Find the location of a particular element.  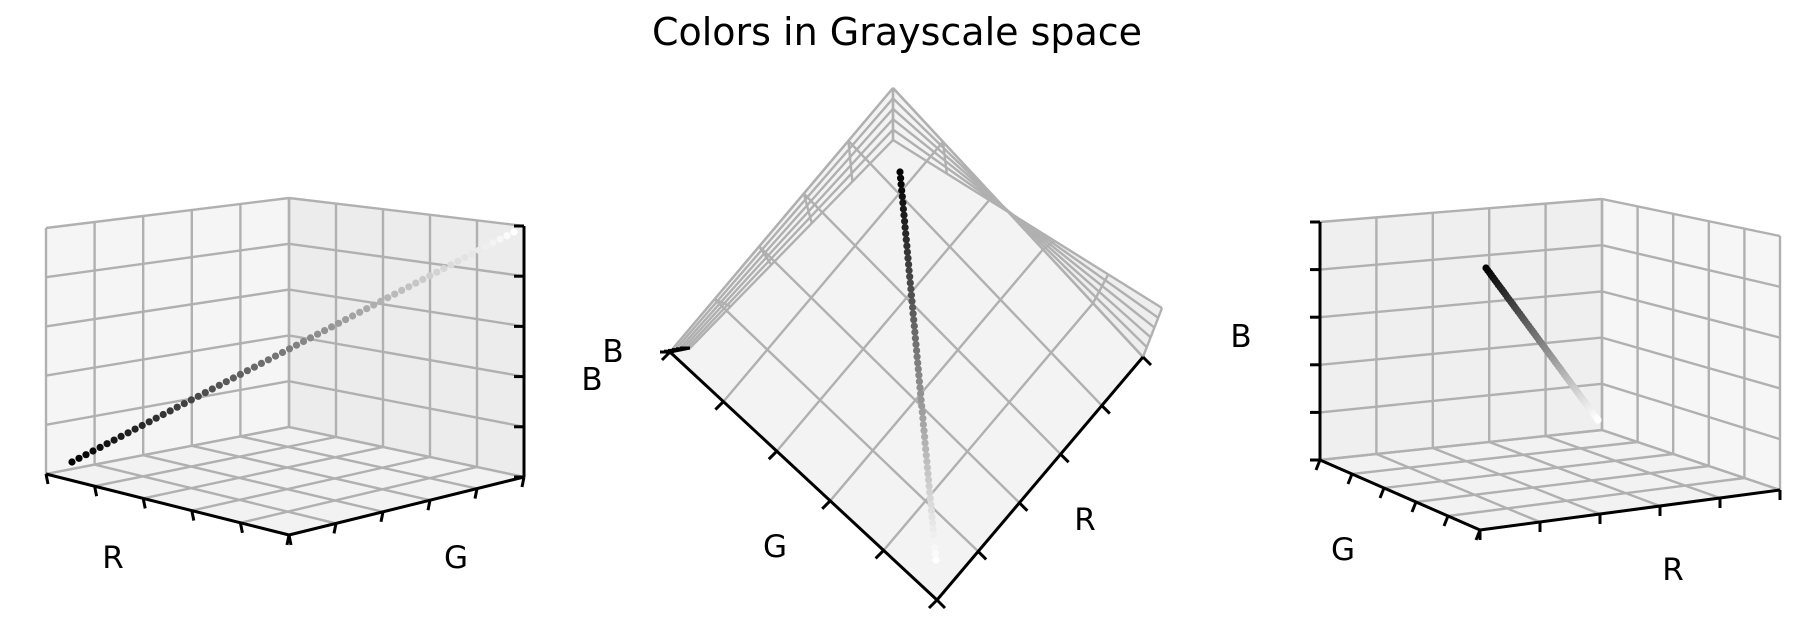

panel-1-x-axis-label: R is located at coordinates (113, 558).